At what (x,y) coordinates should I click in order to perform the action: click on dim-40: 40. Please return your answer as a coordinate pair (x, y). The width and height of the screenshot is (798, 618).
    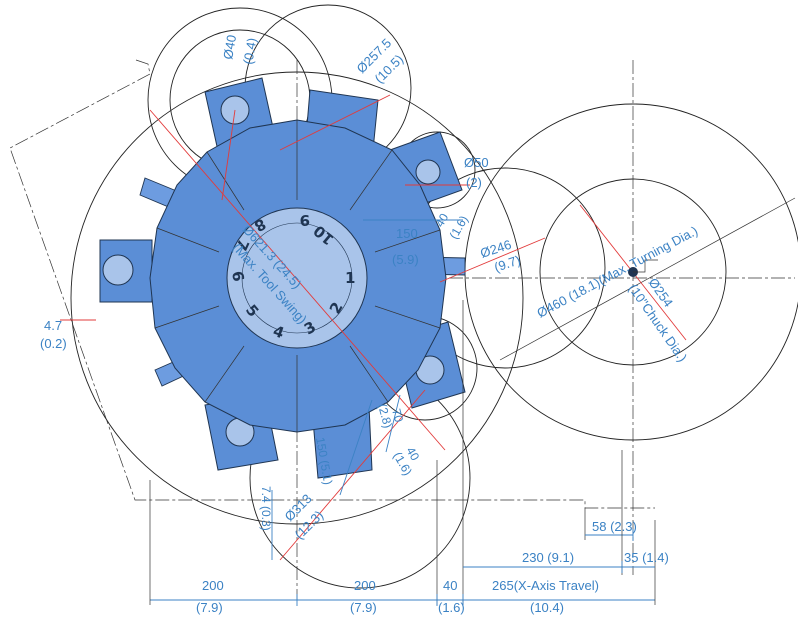
    Looking at the image, I should click on (441, 220).